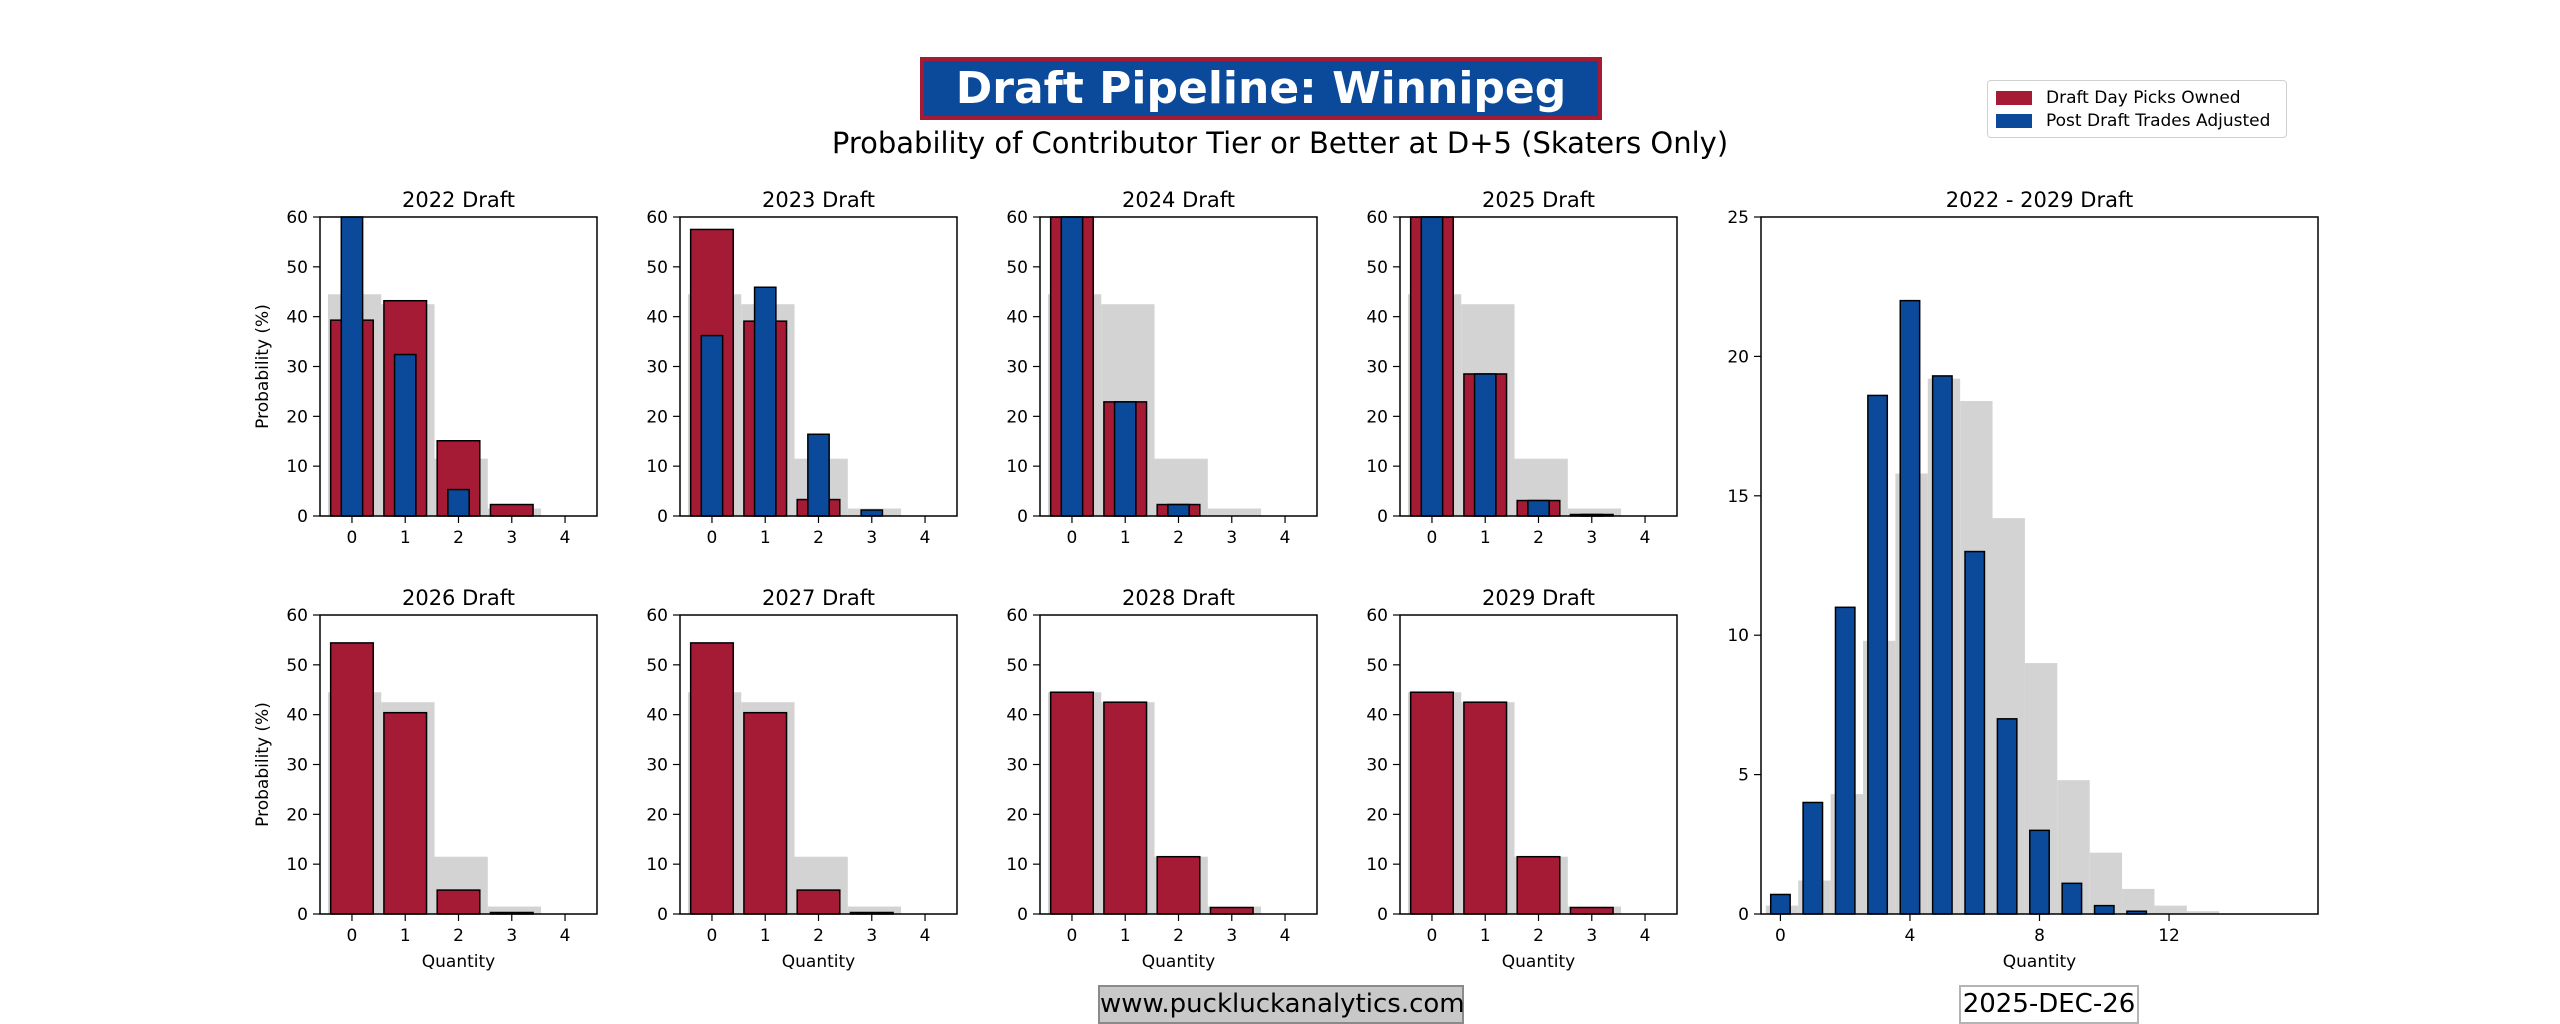 This screenshot has width=2560, height=1024. I want to click on panel-title: 2027 Draft, so click(818, 598).